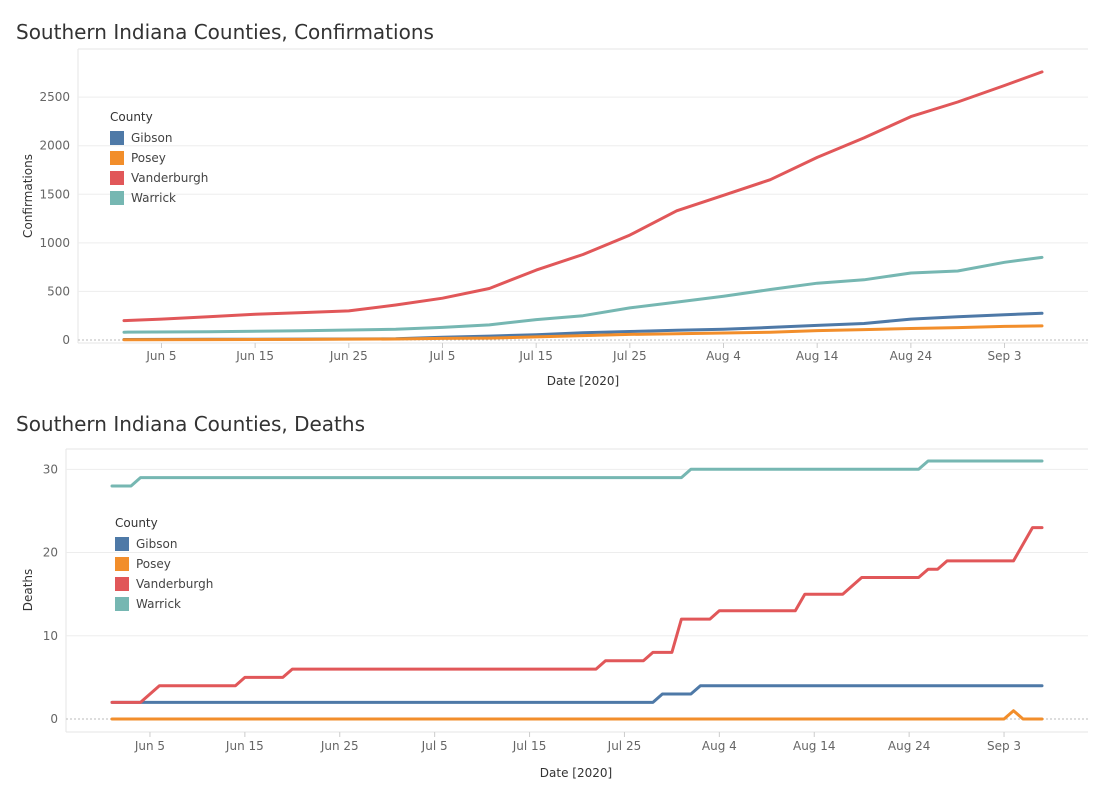  Describe the element at coordinates (535, 356) in the screenshot. I see `conf-x-tick-label: Jul 15` at that location.